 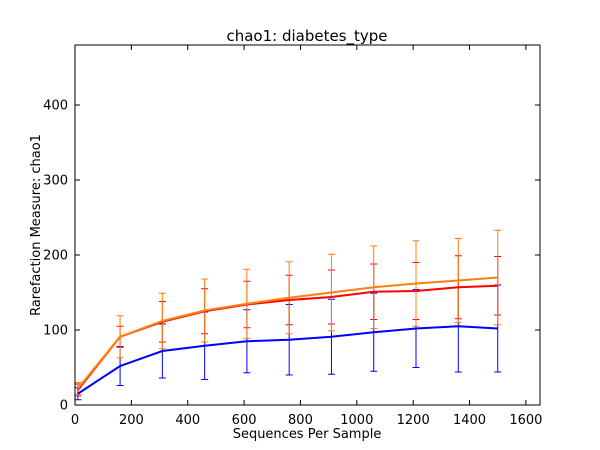 I want to click on x-tick-label: 0, so click(x=75, y=420).